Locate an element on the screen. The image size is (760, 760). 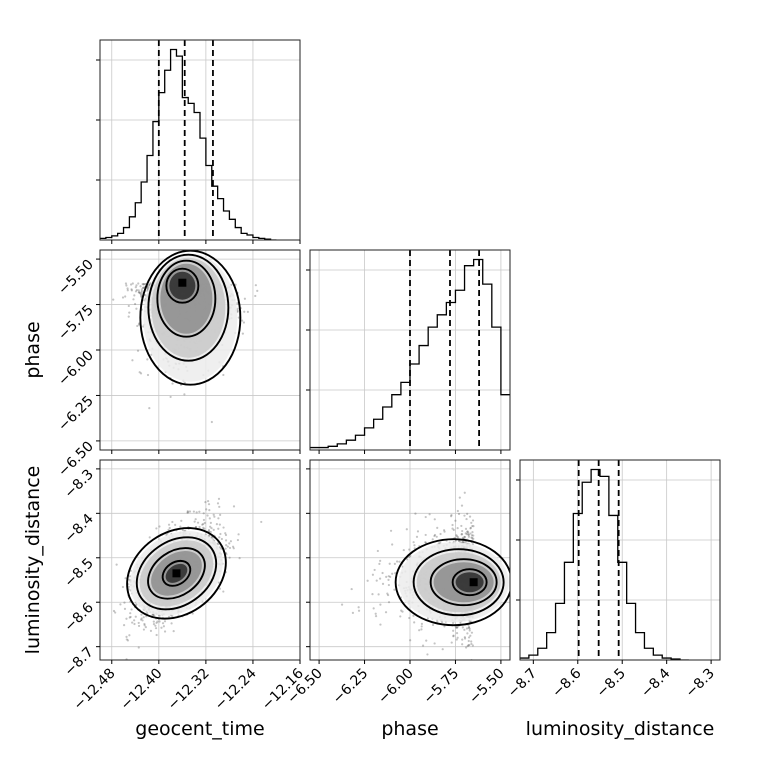
x-tick-label: −8.3 is located at coordinates (700, 683).